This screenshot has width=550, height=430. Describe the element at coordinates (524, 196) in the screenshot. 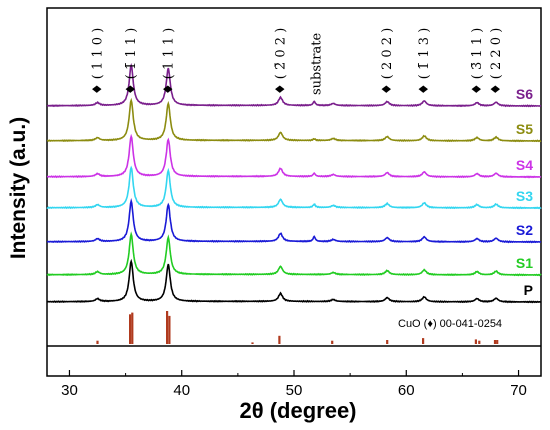

I see `series-label-s3: S3` at that location.